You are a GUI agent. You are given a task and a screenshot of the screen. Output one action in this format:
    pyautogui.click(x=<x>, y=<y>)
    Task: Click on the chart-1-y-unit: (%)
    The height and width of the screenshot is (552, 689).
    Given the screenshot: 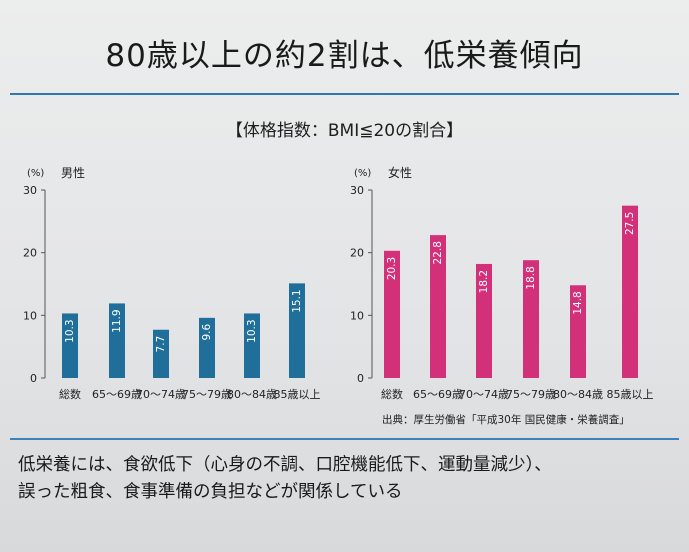 What is the action you would take?
    pyautogui.click(x=35, y=173)
    